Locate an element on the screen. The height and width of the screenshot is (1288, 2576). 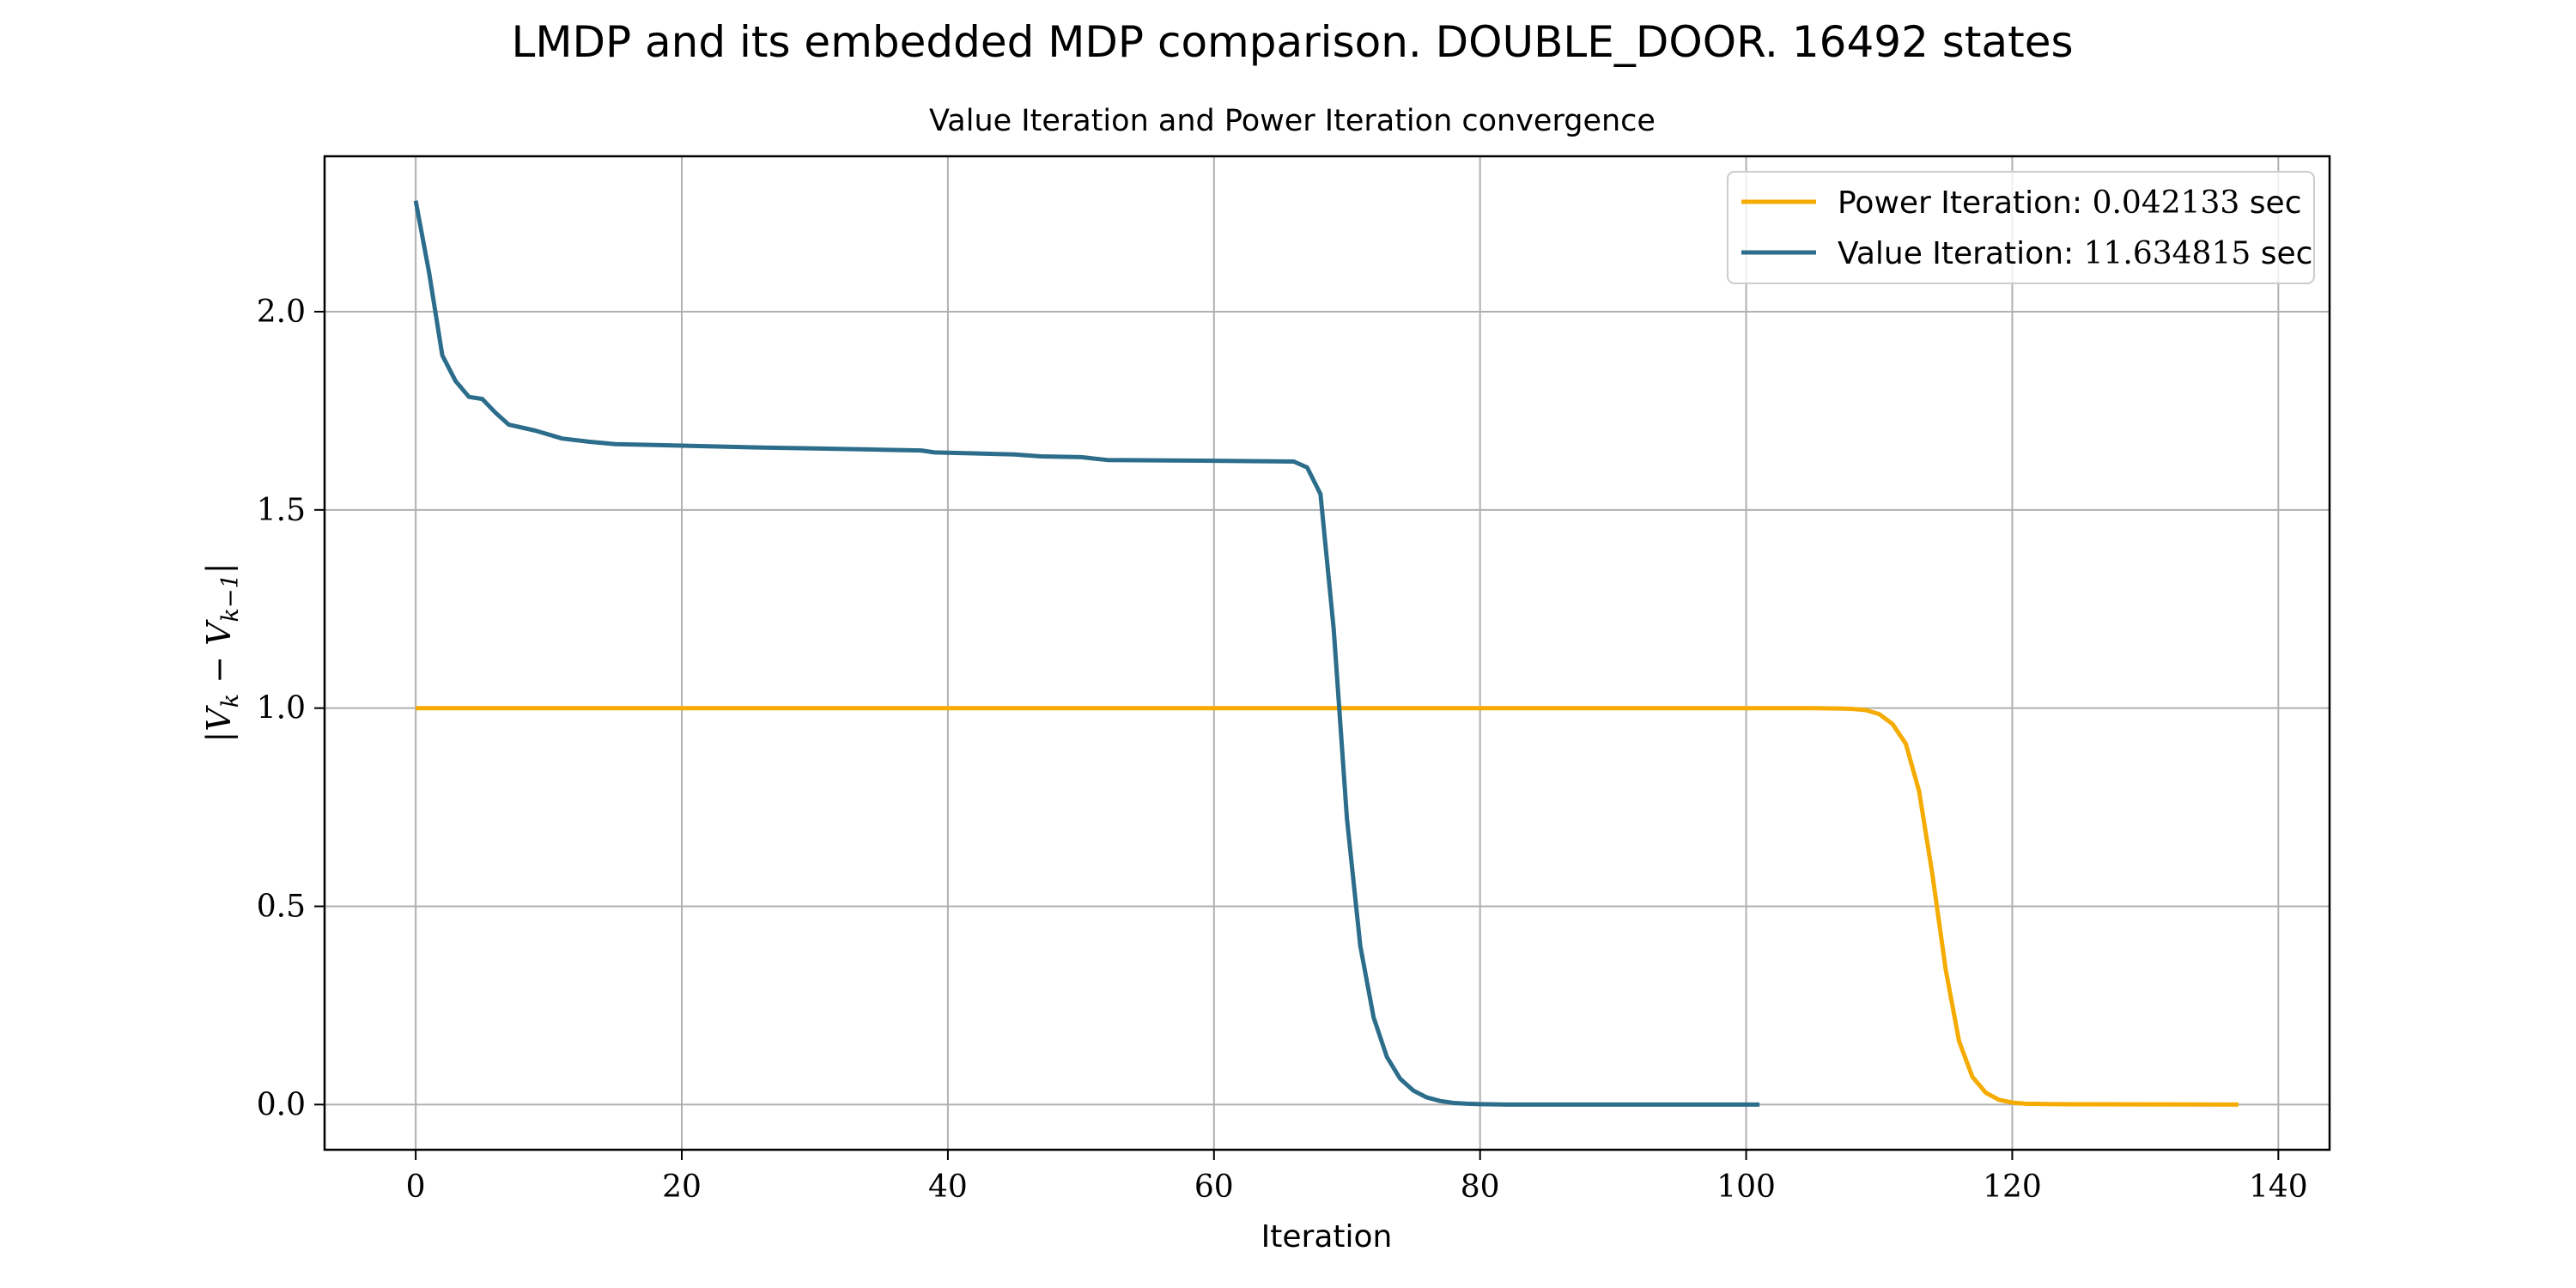
x-tick-label: 80 is located at coordinates (1481, 1188).